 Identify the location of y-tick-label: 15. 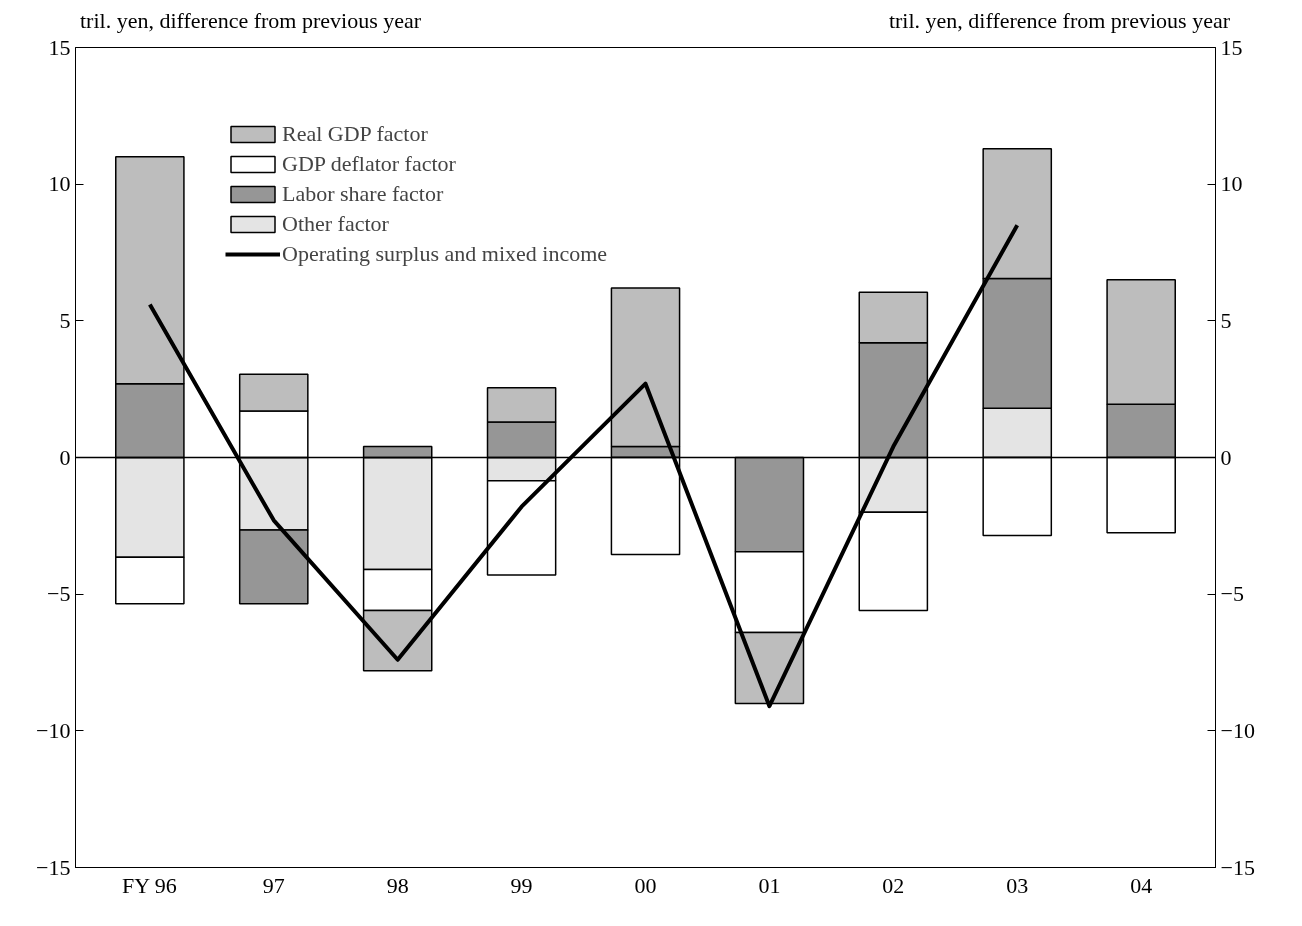
(59, 47).